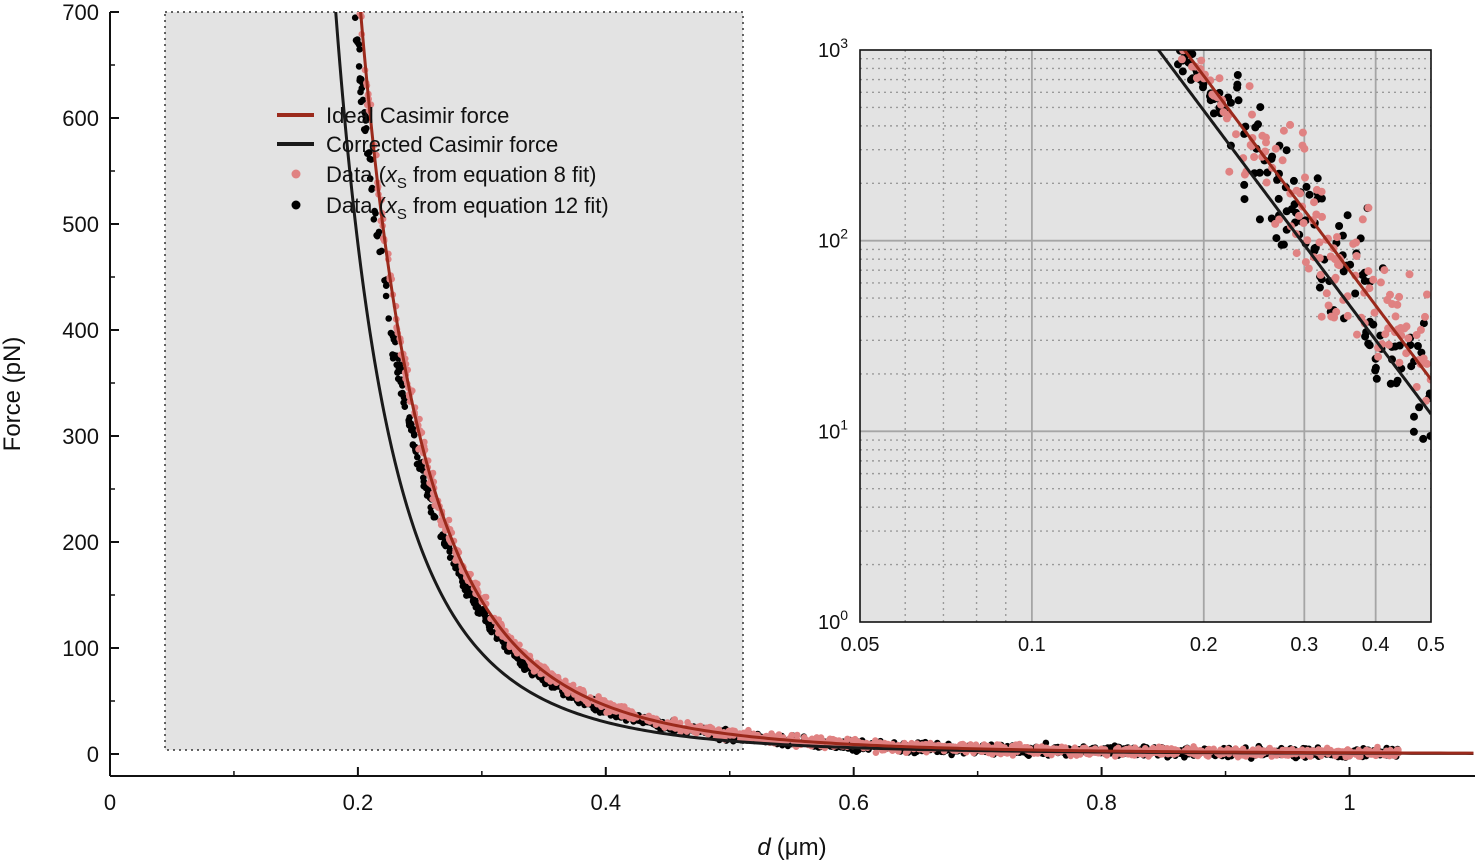 The width and height of the screenshot is (1475, 861). I want to click on legend-eq12-var: x, so click(391, 205).